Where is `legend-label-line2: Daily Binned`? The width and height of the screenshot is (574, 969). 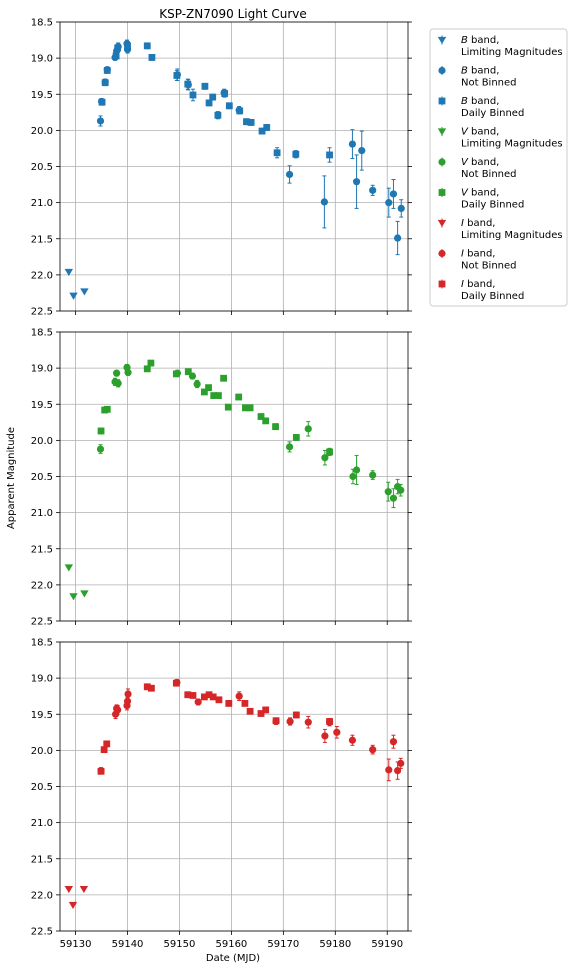
legend-label-line2: Daily Binned is located at coordinates (492, 205).